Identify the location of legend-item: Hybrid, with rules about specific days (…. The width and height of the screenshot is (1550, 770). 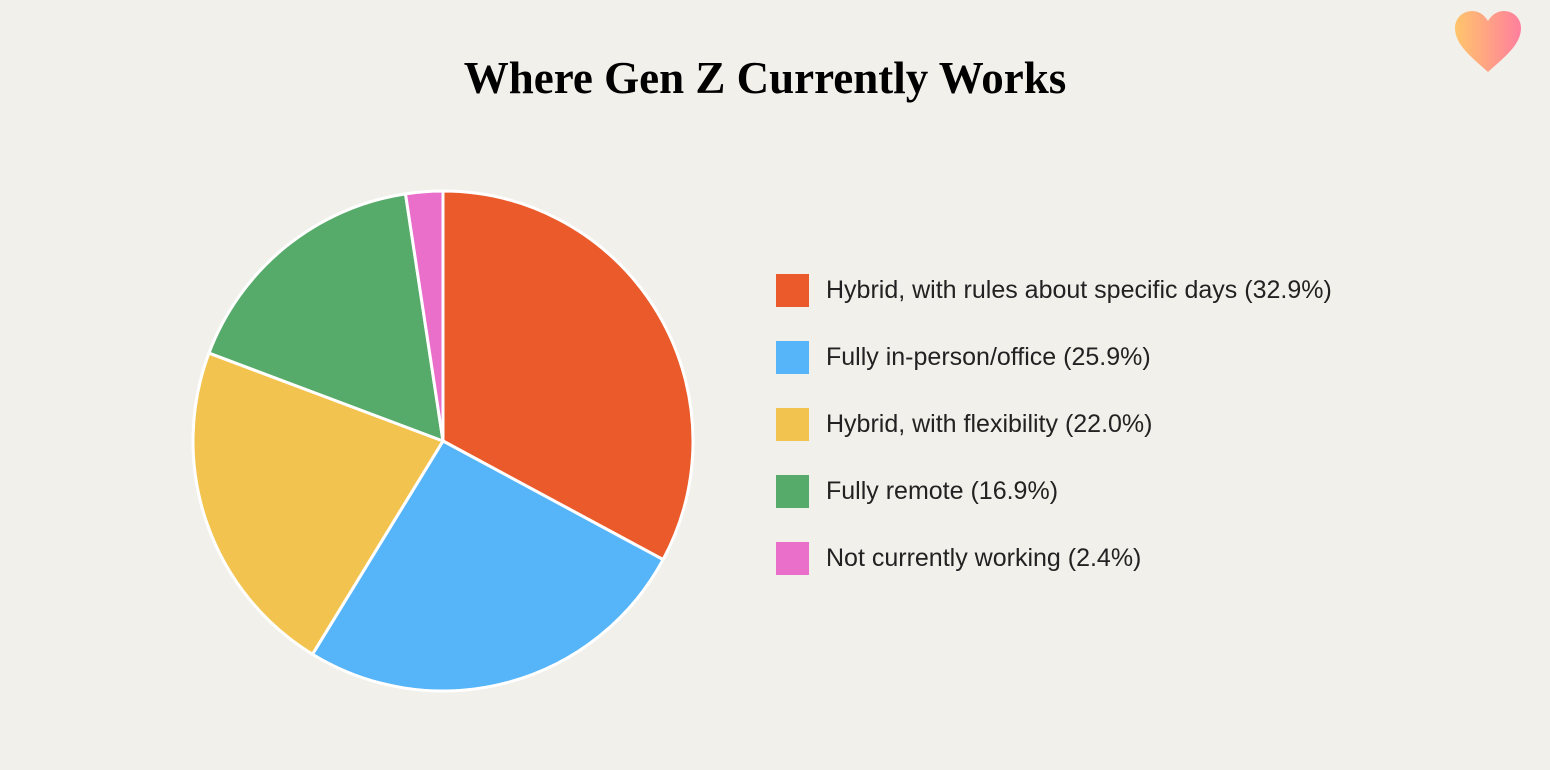
(1054, 290).